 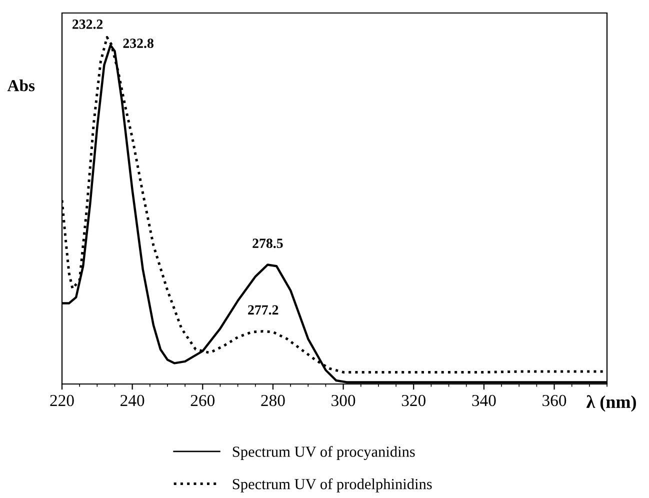 What do you see at coordinates (484, 400) in the screenshot?
I see `x-tick-label: 340` at bounding box center [484, 400].